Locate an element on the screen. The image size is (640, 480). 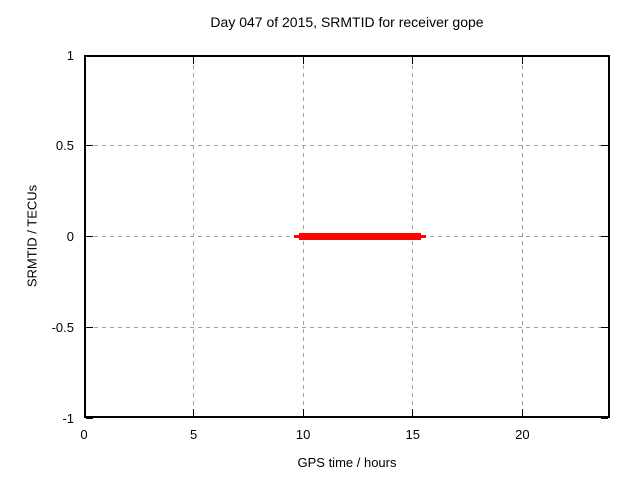
series-line-core is located at coordinates (360, 236).